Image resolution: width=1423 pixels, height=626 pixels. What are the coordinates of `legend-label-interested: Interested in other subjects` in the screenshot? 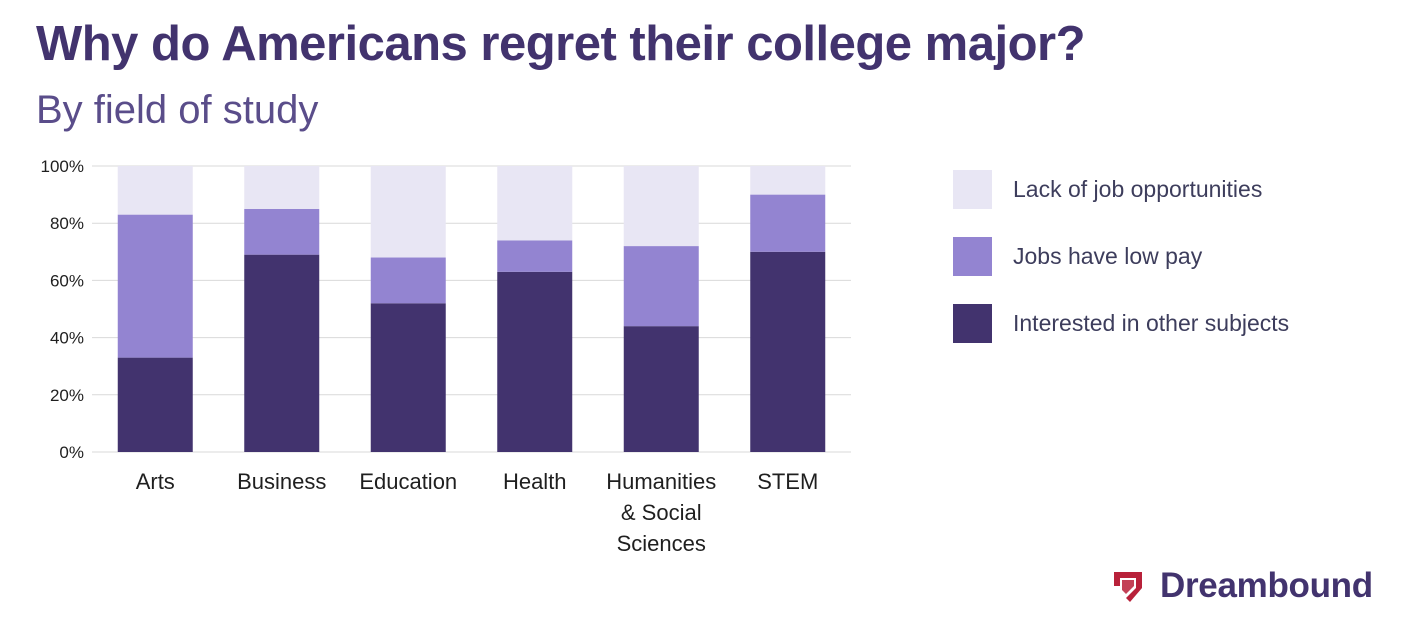 It's located at (1151, 323).